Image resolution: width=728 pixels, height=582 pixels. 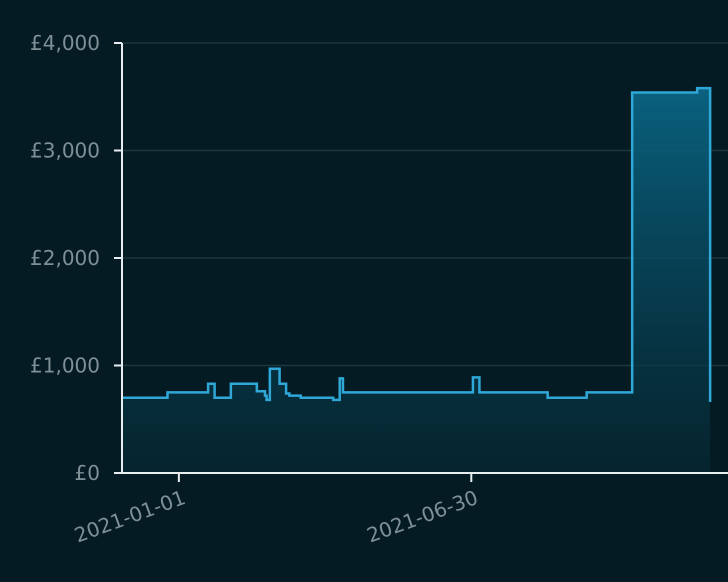 What do you see at coordinates (422, 516) in the screenshot?
I see `x-tick-label: 2021-06-30` at bounding box center [422, 516].